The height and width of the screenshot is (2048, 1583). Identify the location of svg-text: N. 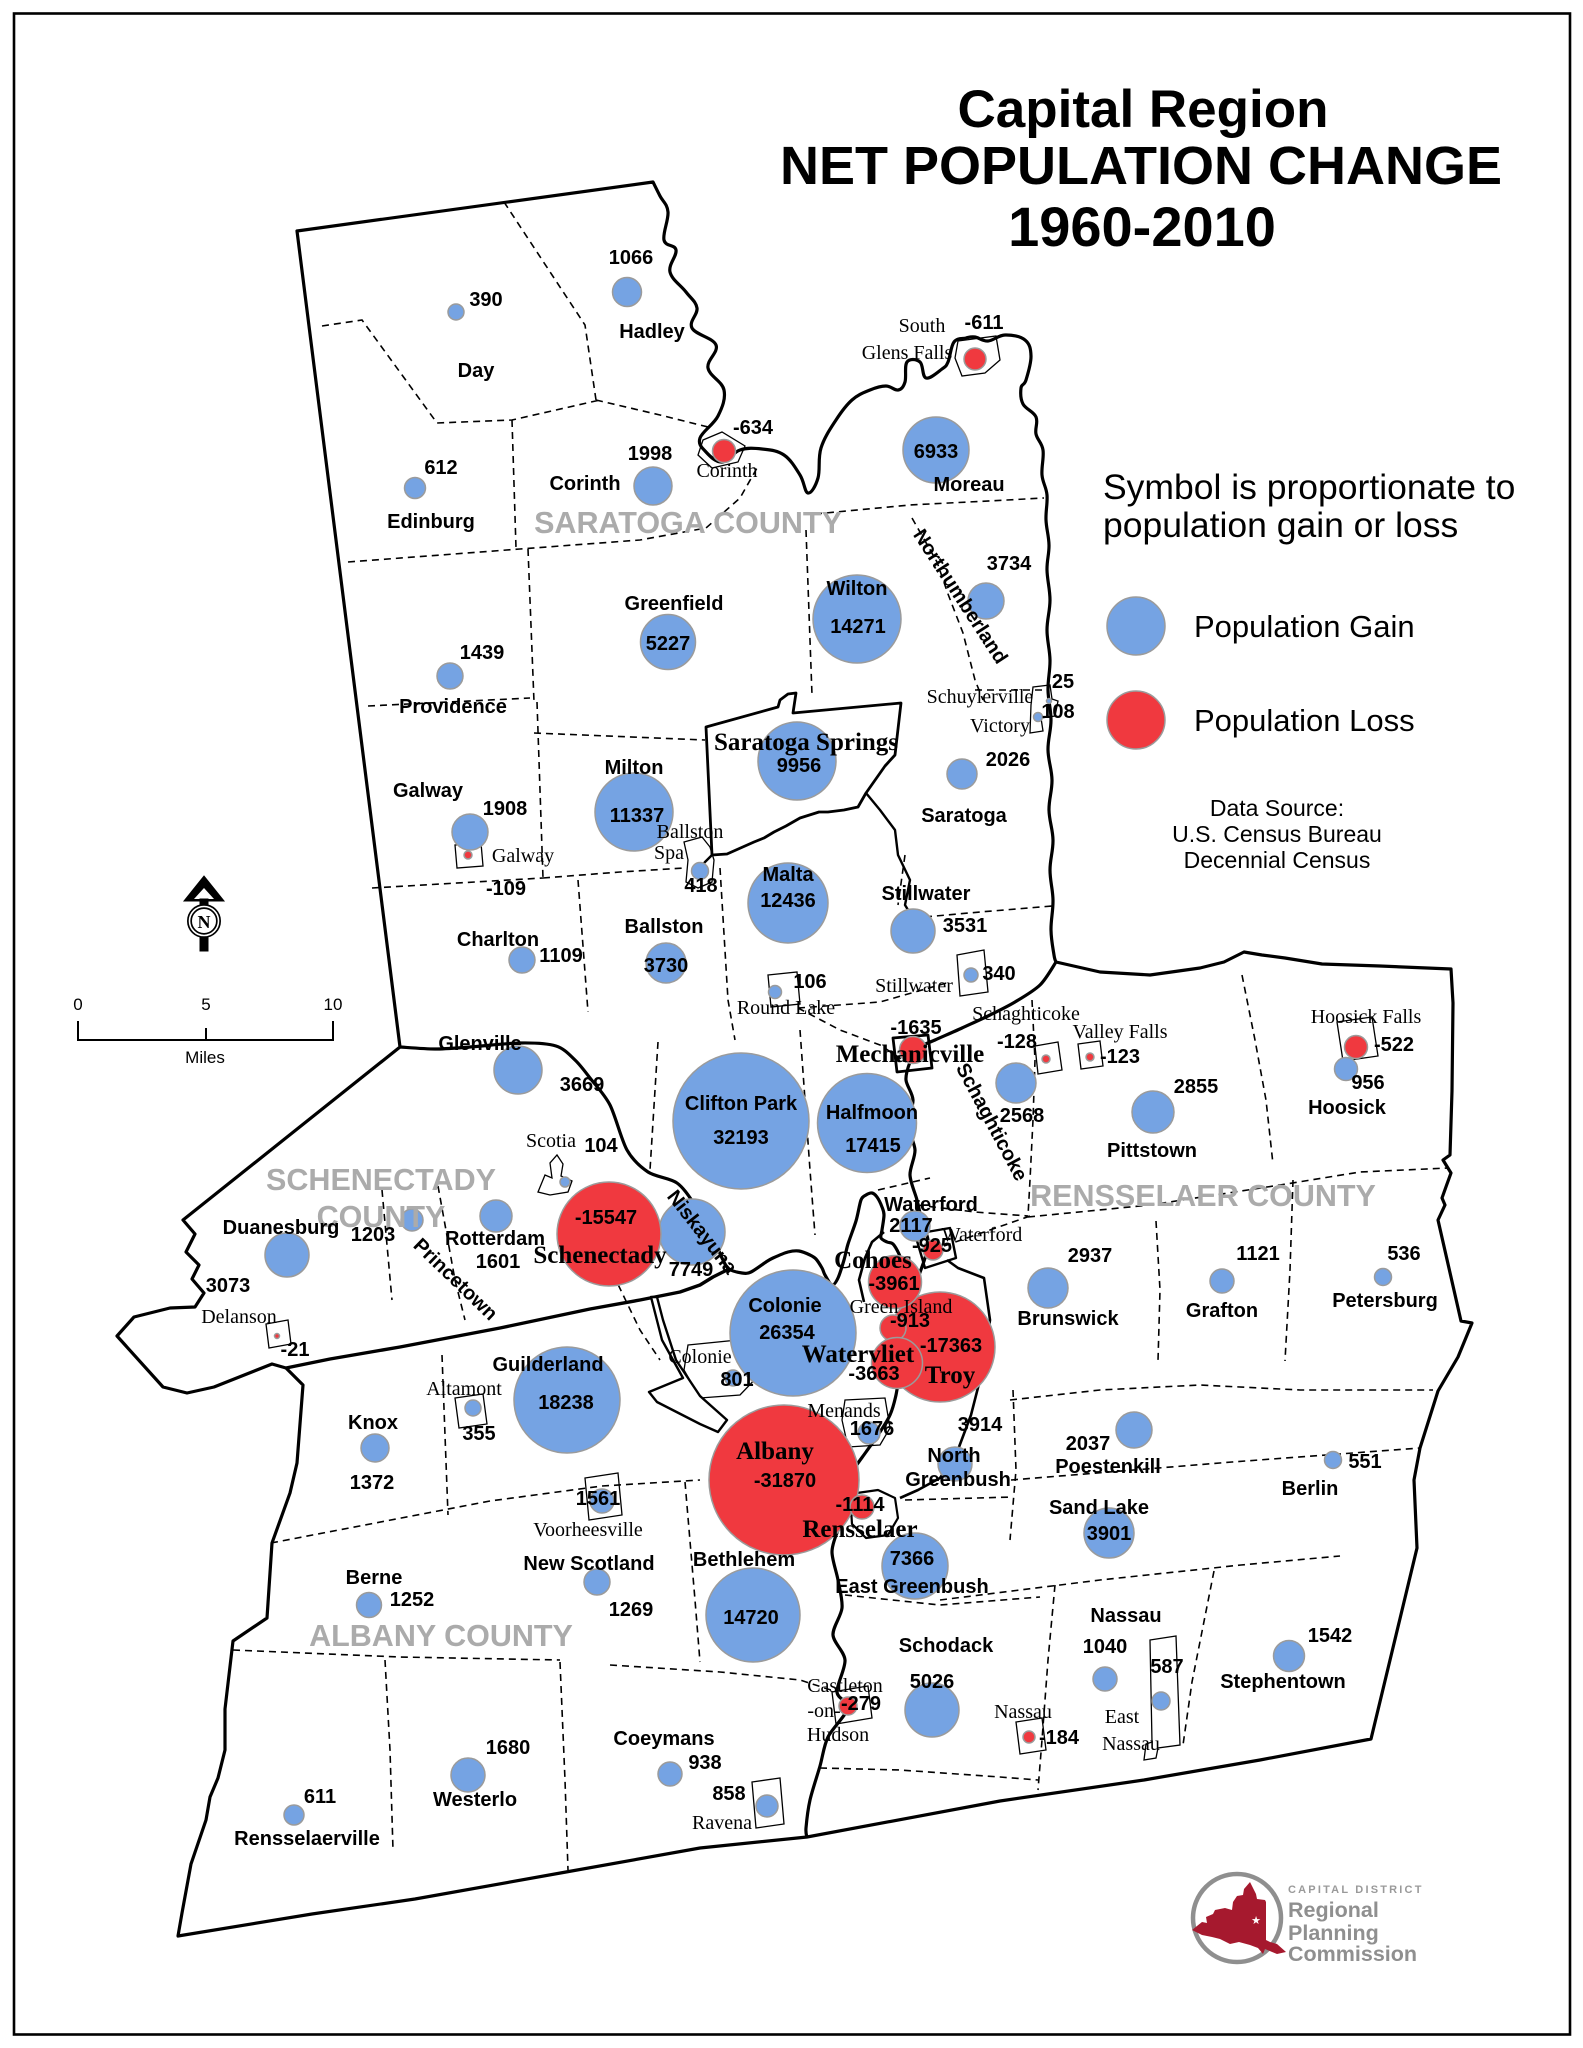
(204, 922).